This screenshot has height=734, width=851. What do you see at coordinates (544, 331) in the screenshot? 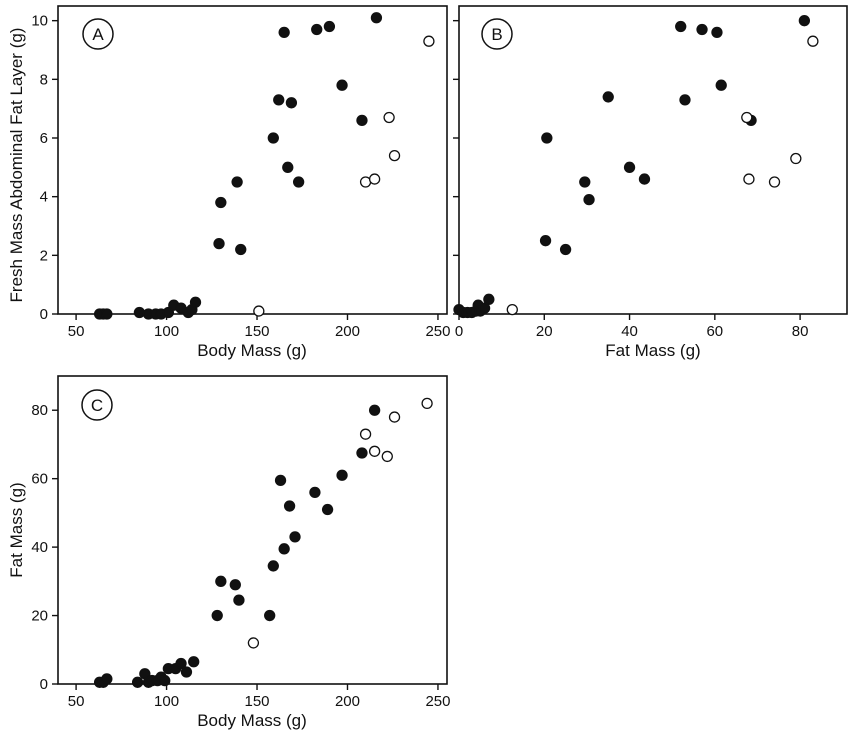
I see `panel-b-xtick-label: 20` at bounding box center [544, 331].